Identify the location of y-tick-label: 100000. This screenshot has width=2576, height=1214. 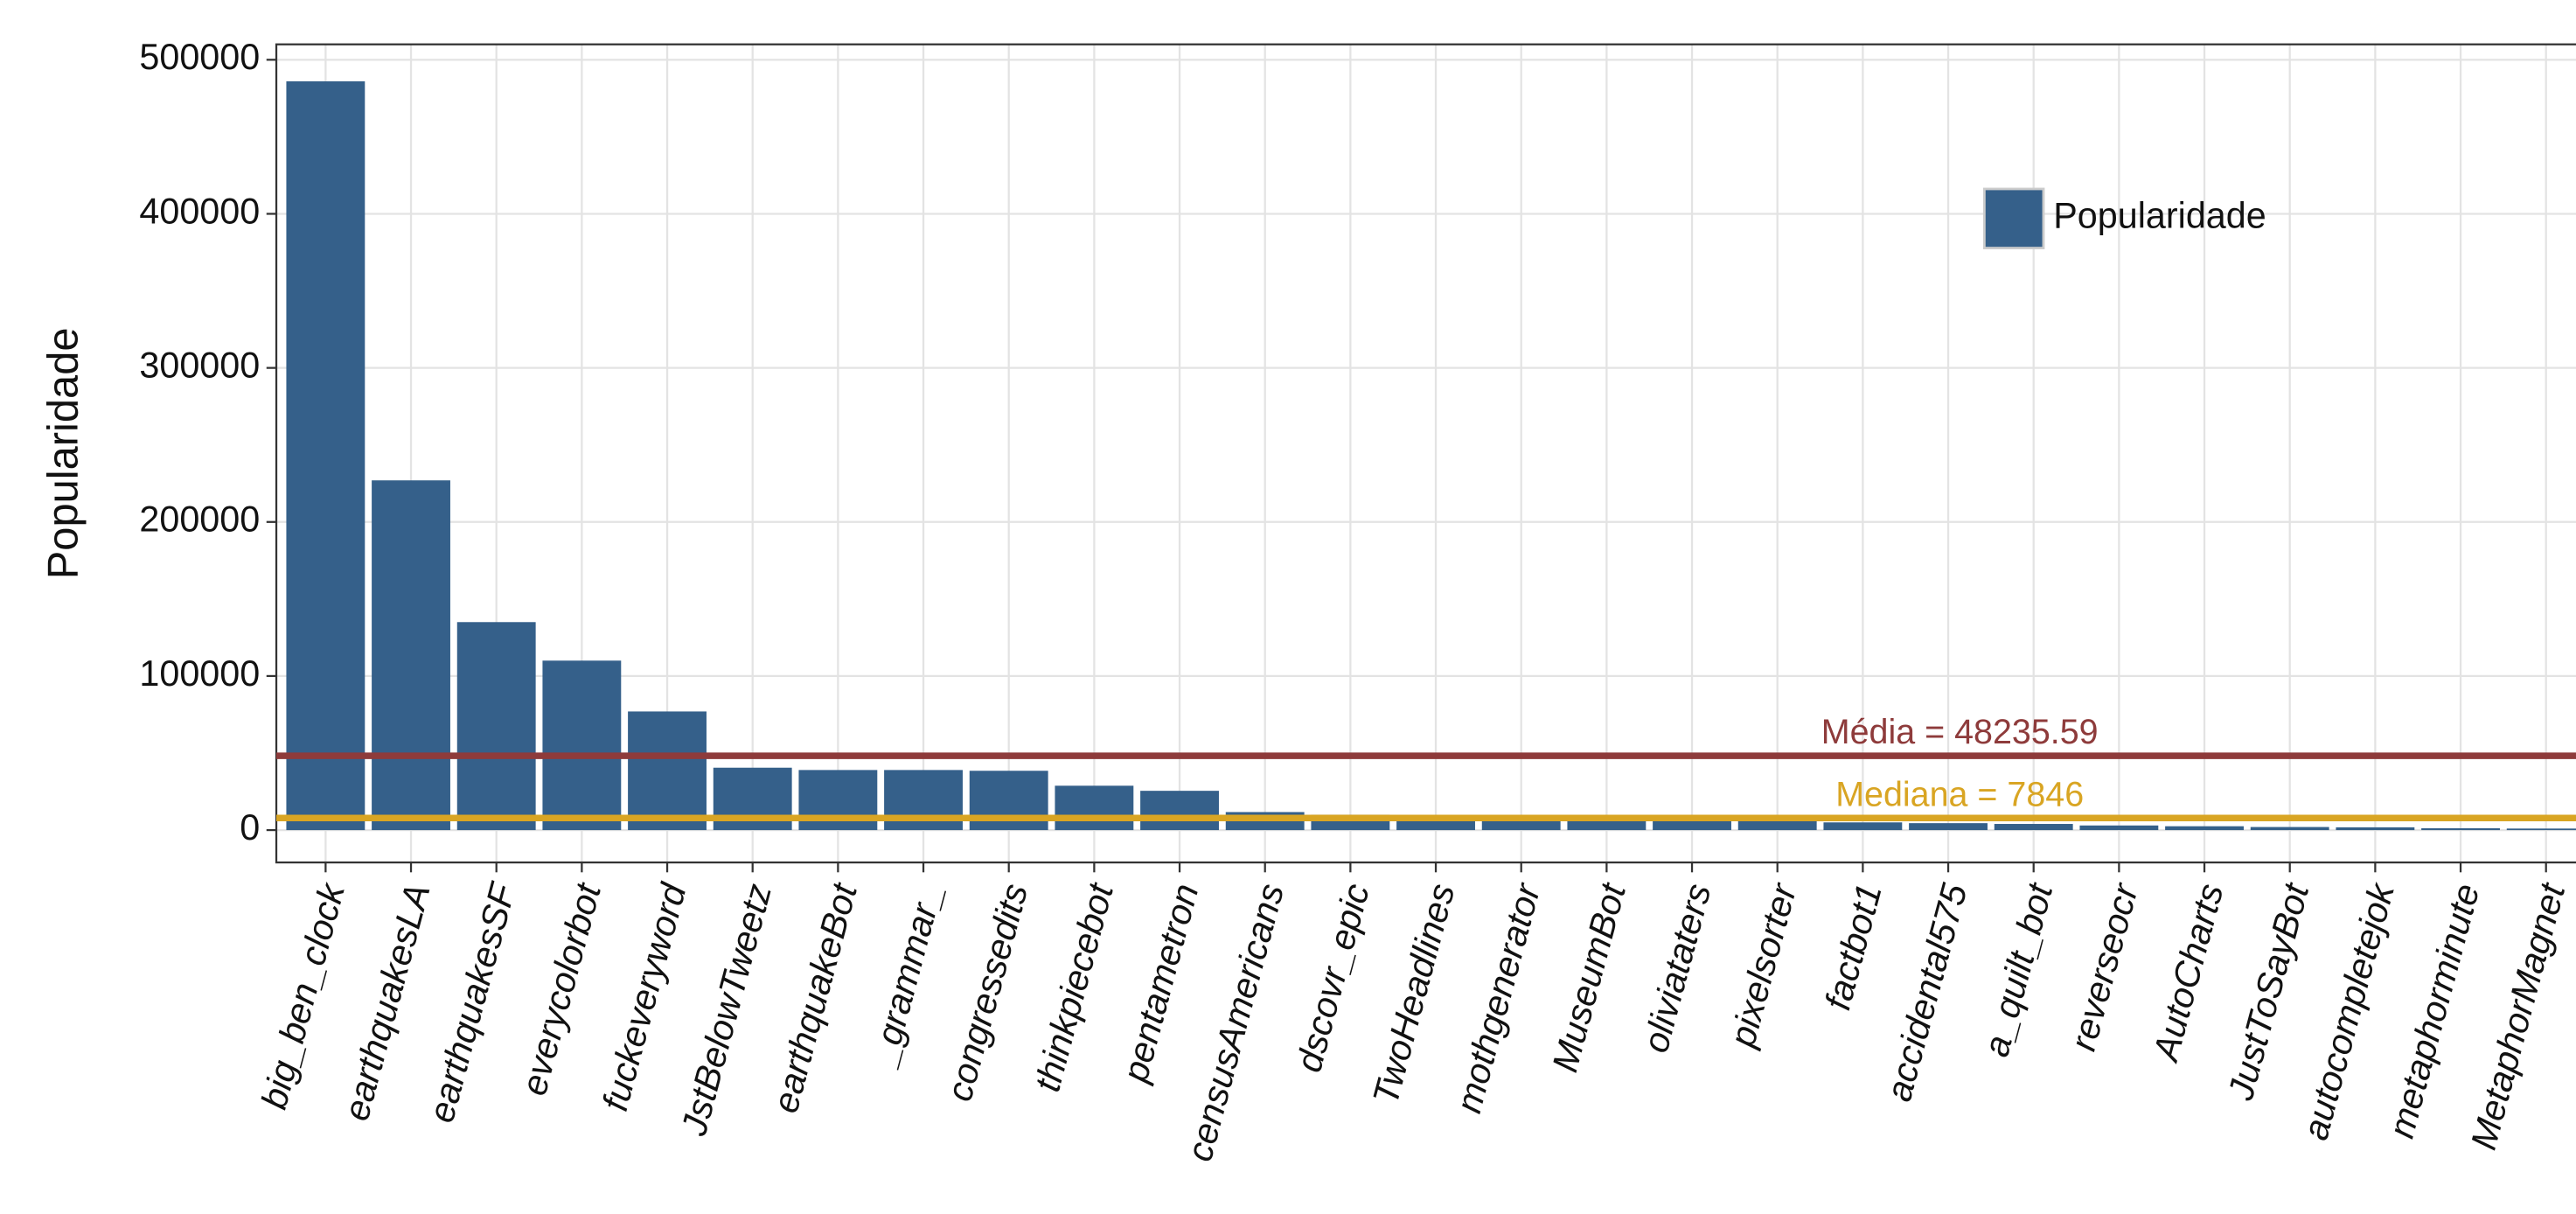
(199, 673).